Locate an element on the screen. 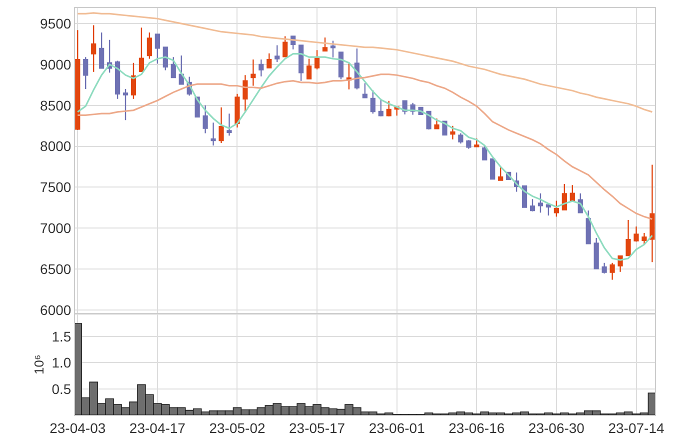 Image resolution: width=675 pixels, height=444 pixels. x-tick-label: 23-07-14 is located at coordinates (636, 428).